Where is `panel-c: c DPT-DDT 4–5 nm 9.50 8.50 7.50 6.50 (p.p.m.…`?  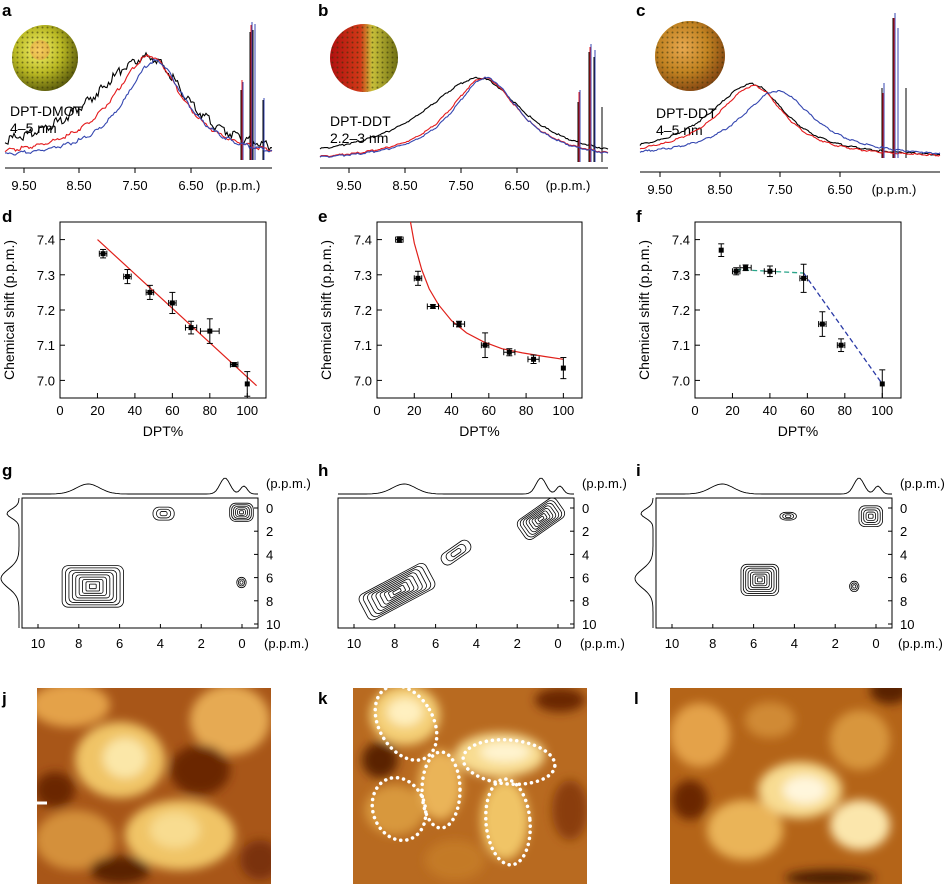
panel-c: c DPT-DDT 4–5 nm 9.50 8.50 7.50 6.50 (p.p.m.… is located at coordinates (788, 99).